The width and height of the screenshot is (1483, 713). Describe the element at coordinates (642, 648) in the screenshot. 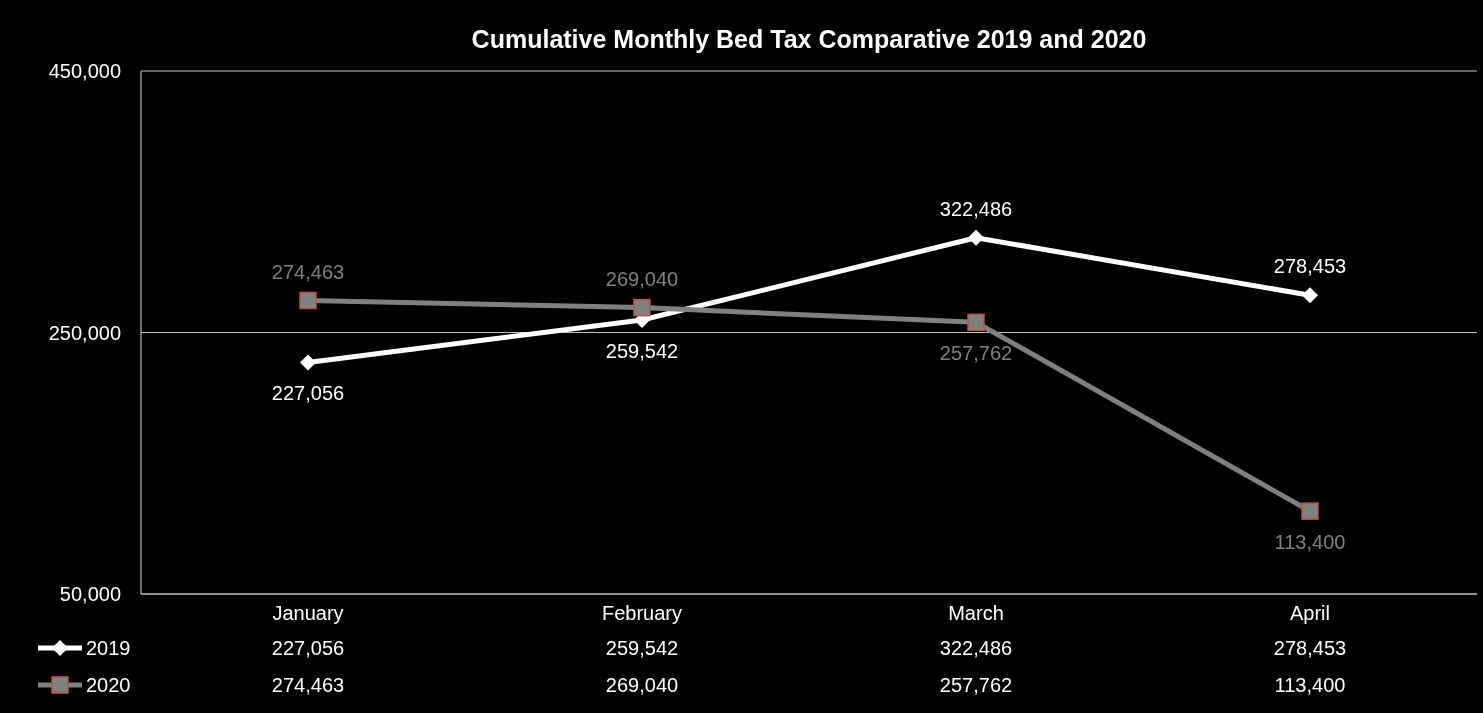

I see `data-label: 259,542` at that location.